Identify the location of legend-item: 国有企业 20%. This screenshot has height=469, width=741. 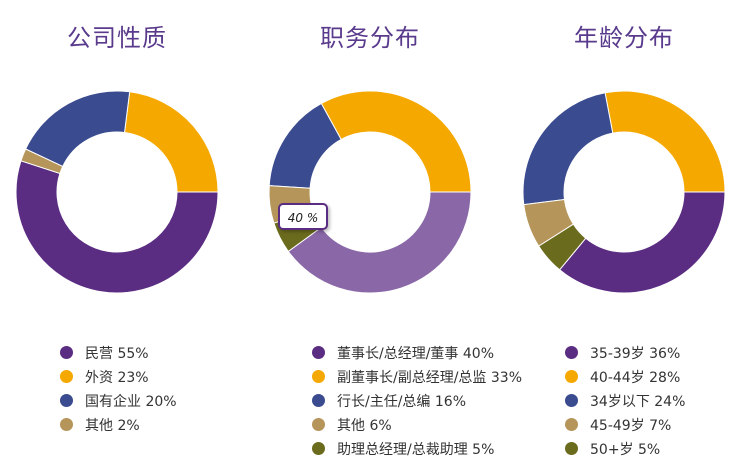
(118, 402).